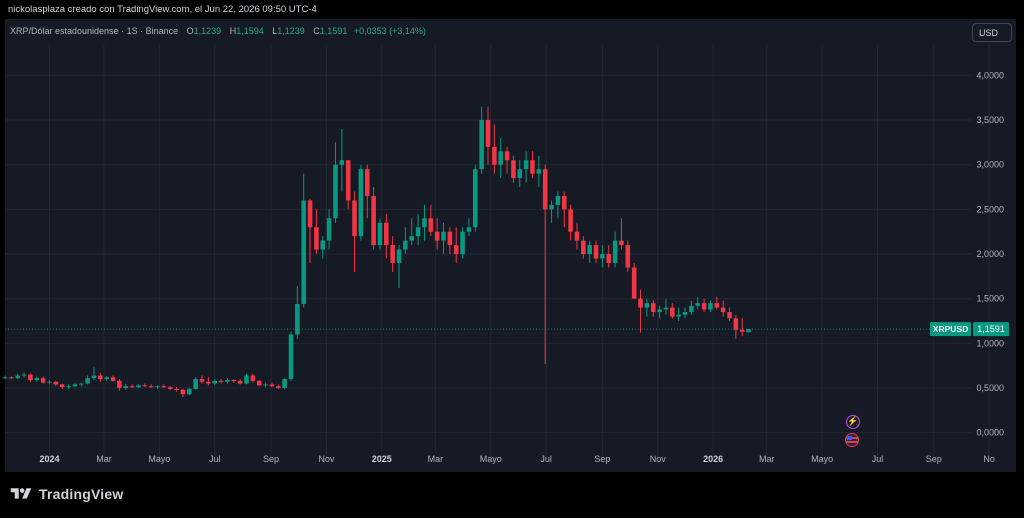  Describe the element at coordinates (94, 31) in the screenshot. I see `symbol-title: XRP/Dólar estadounidense · 1S · Binance` at that location.